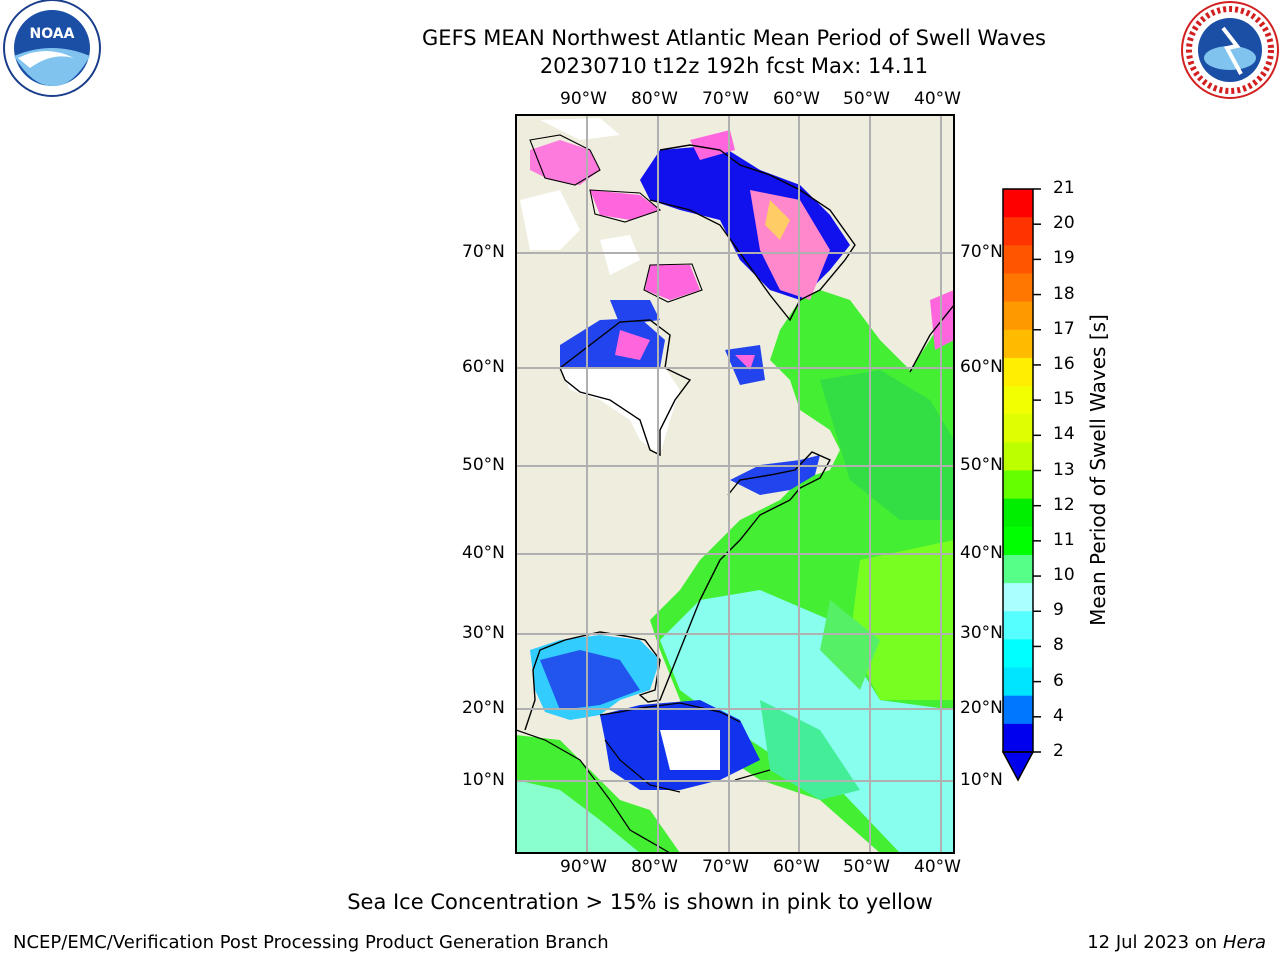 This screenshot has height=960, width=1280. I want to click on lon-label-top: 90°W, so click(583, 99).